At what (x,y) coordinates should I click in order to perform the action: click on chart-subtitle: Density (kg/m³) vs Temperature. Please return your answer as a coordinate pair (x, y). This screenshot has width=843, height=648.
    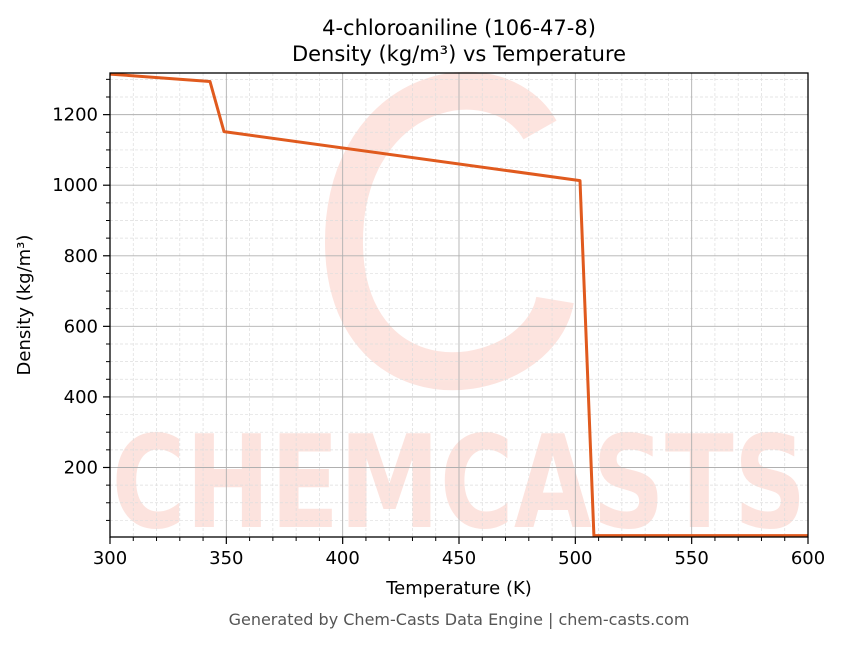
    Looking at the image, I should click on (459, 54).